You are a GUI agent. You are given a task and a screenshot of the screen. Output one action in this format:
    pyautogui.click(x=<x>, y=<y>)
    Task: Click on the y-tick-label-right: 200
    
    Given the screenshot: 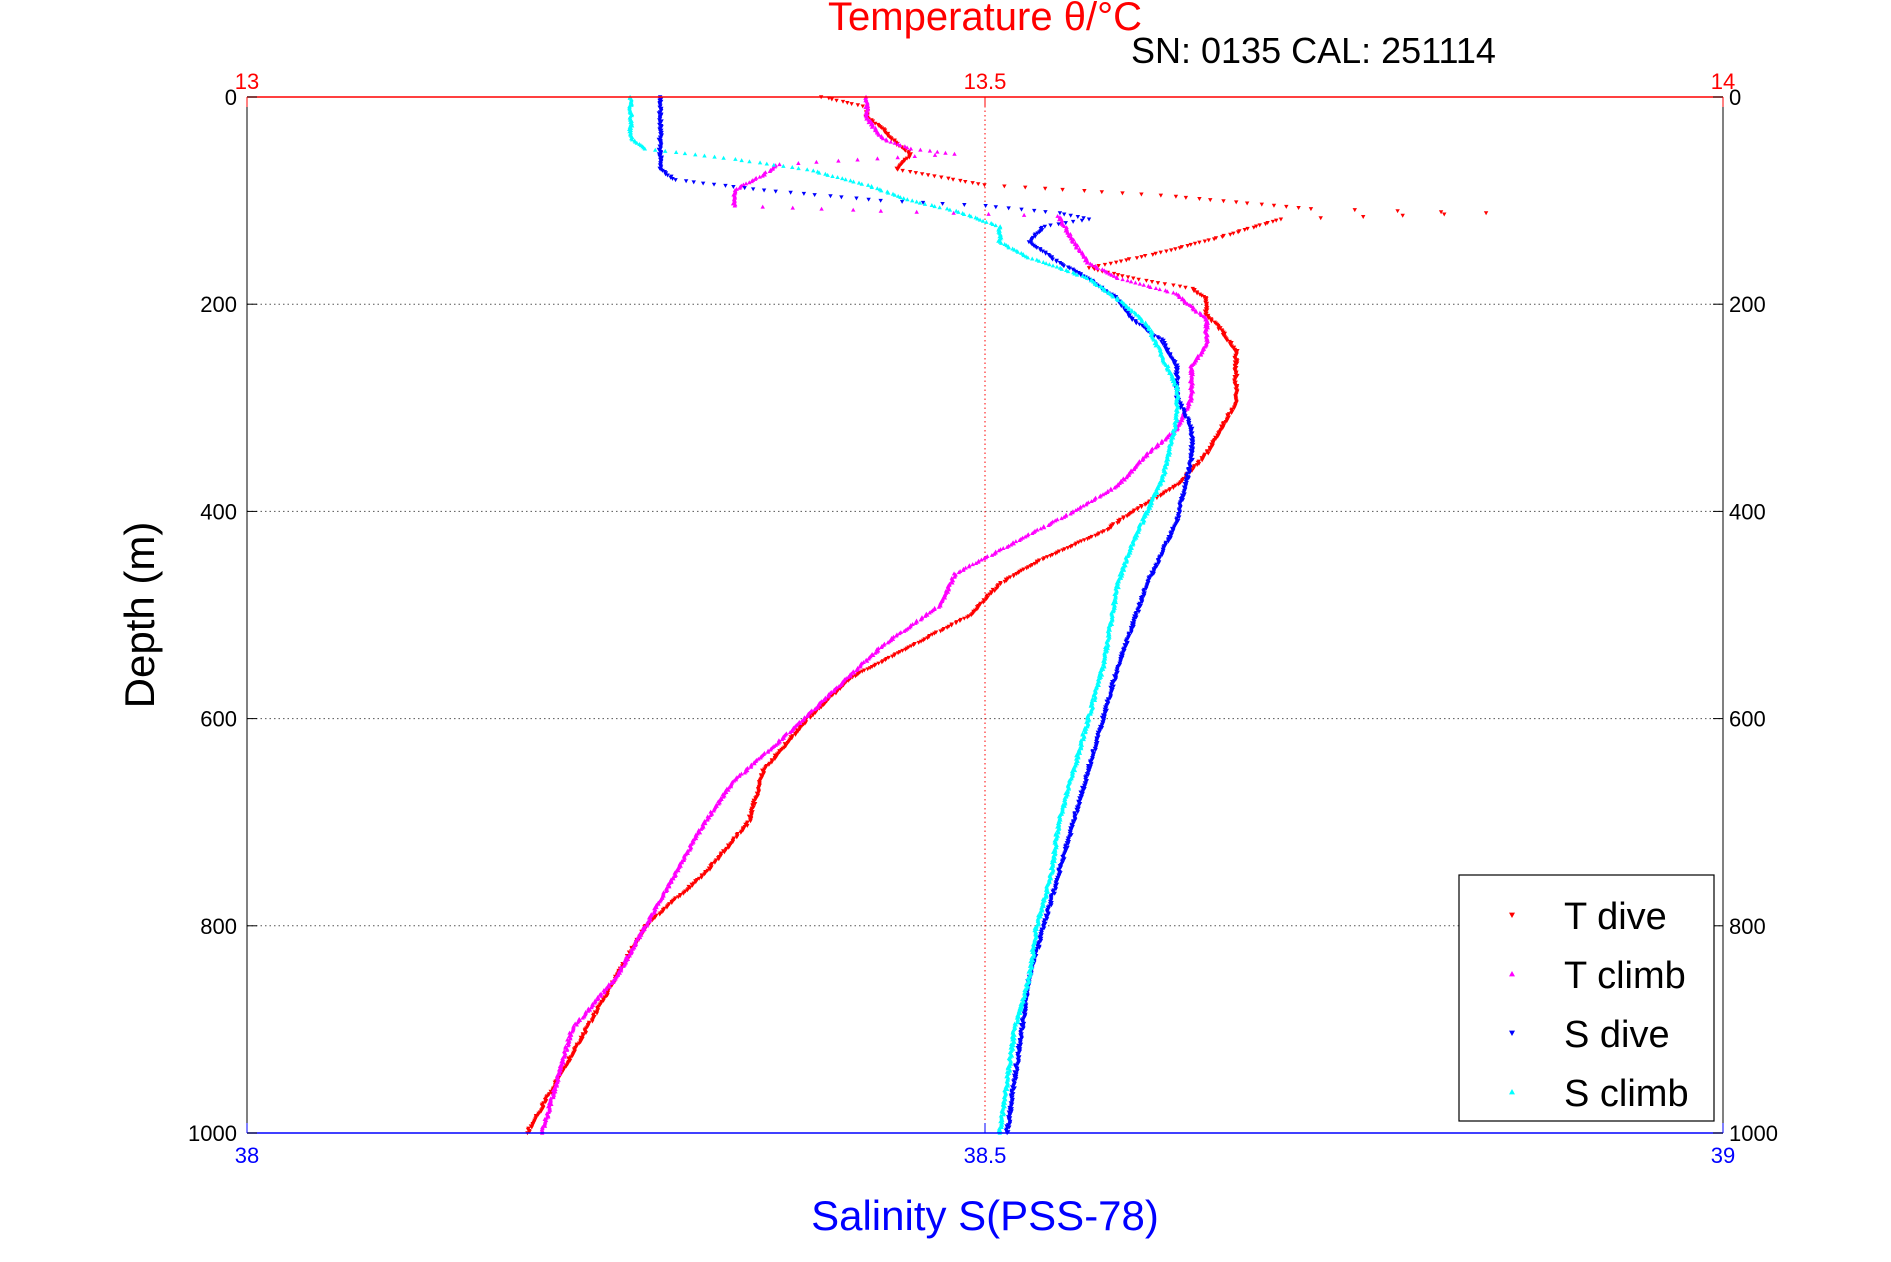 What is the action you would take?
    pyautogui.click(x=1747, y=304)
    